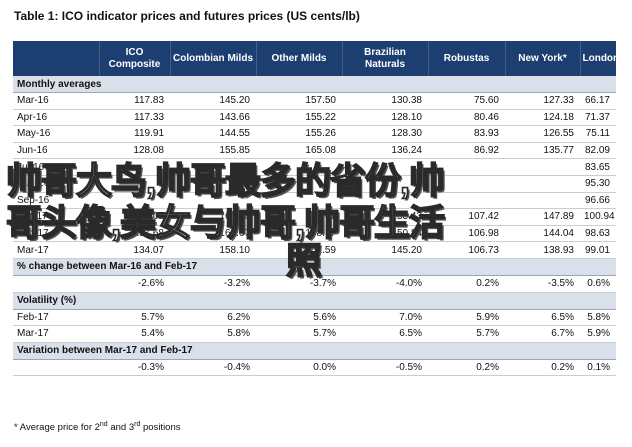 The image size is (632, 447). What do you see at coordinates (466, 217) in the screenshot?
I see `table-cell: 107.42` at bounding box center [466, 217].